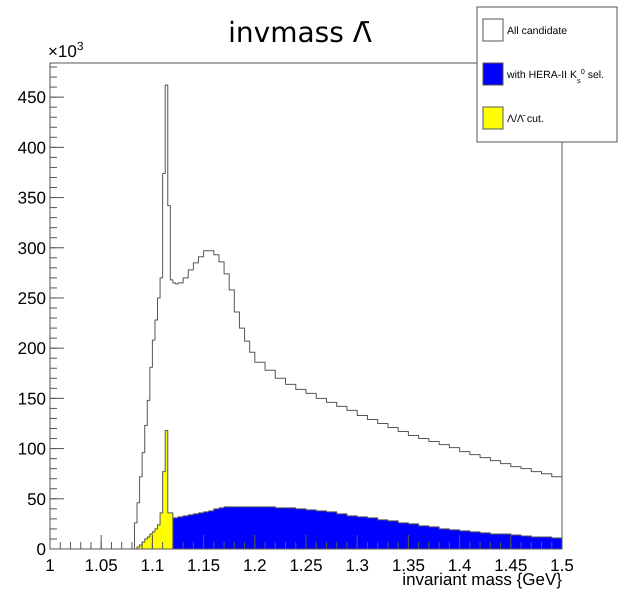 The height and width of the screenshot is (597, 624). I want to click on legend-label: with HERA-II K$_{s}$$^{0}$ sel., so click(555, 75).